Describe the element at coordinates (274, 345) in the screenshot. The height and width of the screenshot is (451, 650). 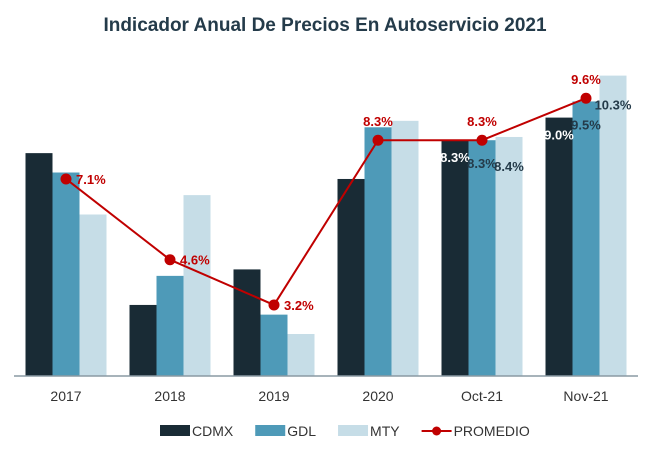
I see `bar-gdl-2019` at that location.